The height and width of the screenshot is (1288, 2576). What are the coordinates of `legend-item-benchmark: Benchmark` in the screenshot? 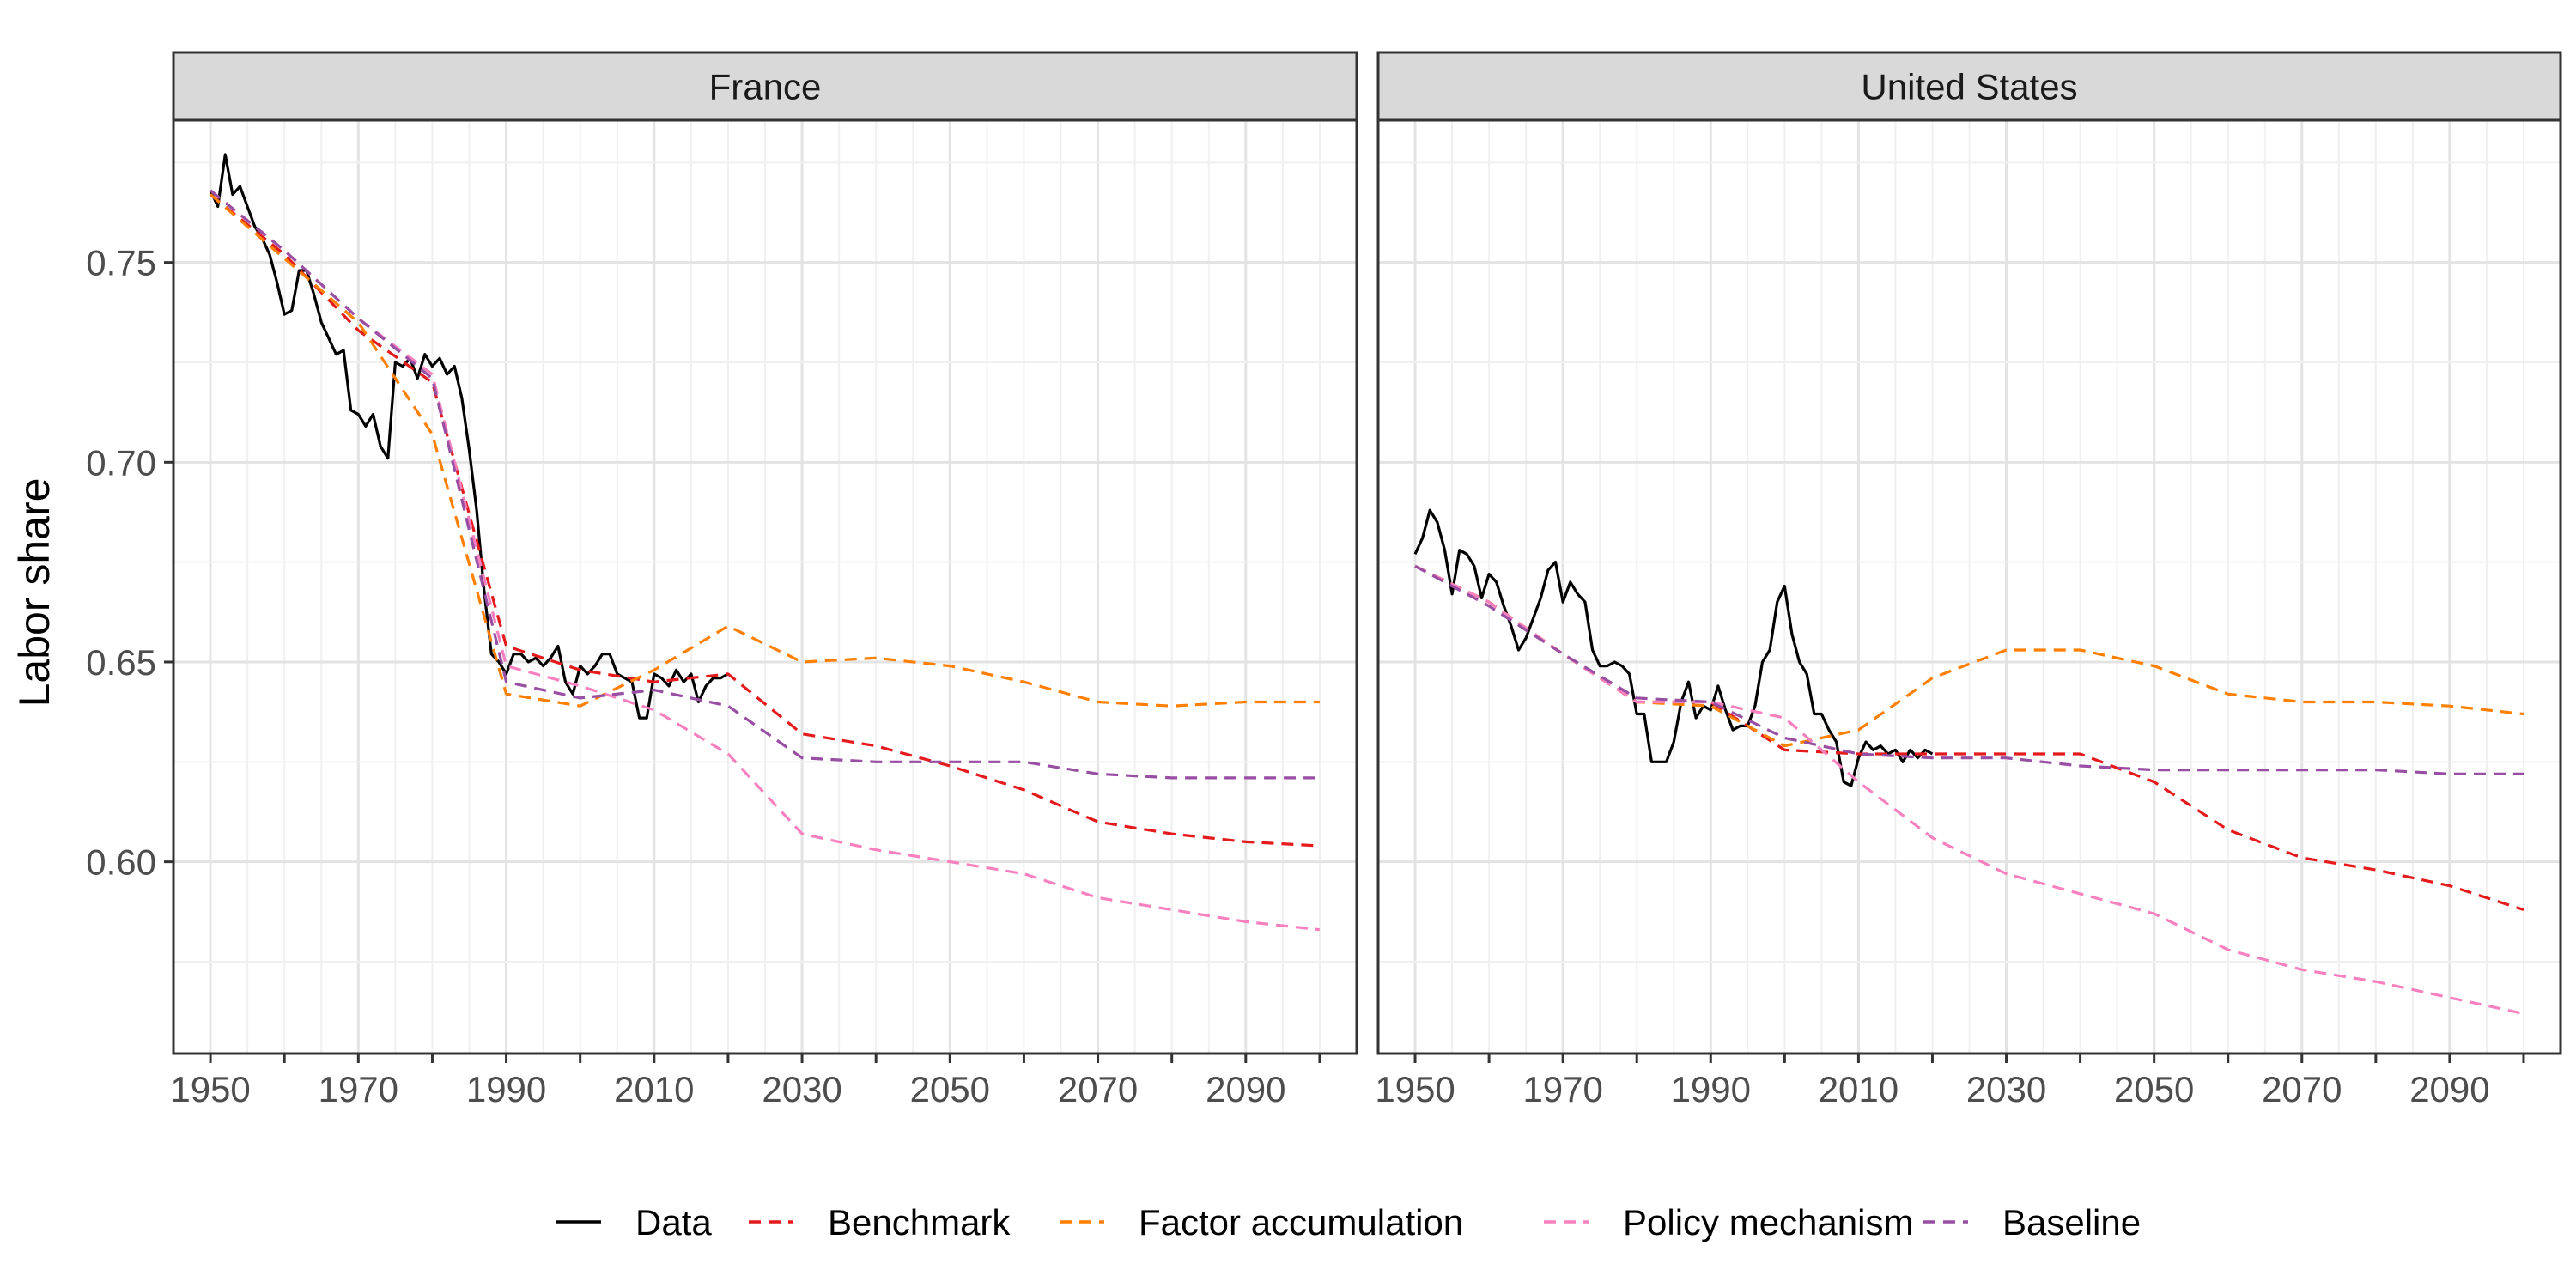 It's located at (880, 1222).